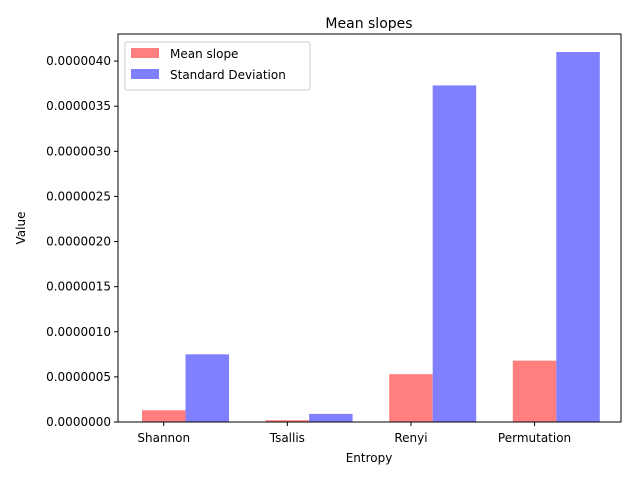  Describe the element at coordinates (204, 54) in the screenshot. I see `legend-label: Mean slope` at that location.